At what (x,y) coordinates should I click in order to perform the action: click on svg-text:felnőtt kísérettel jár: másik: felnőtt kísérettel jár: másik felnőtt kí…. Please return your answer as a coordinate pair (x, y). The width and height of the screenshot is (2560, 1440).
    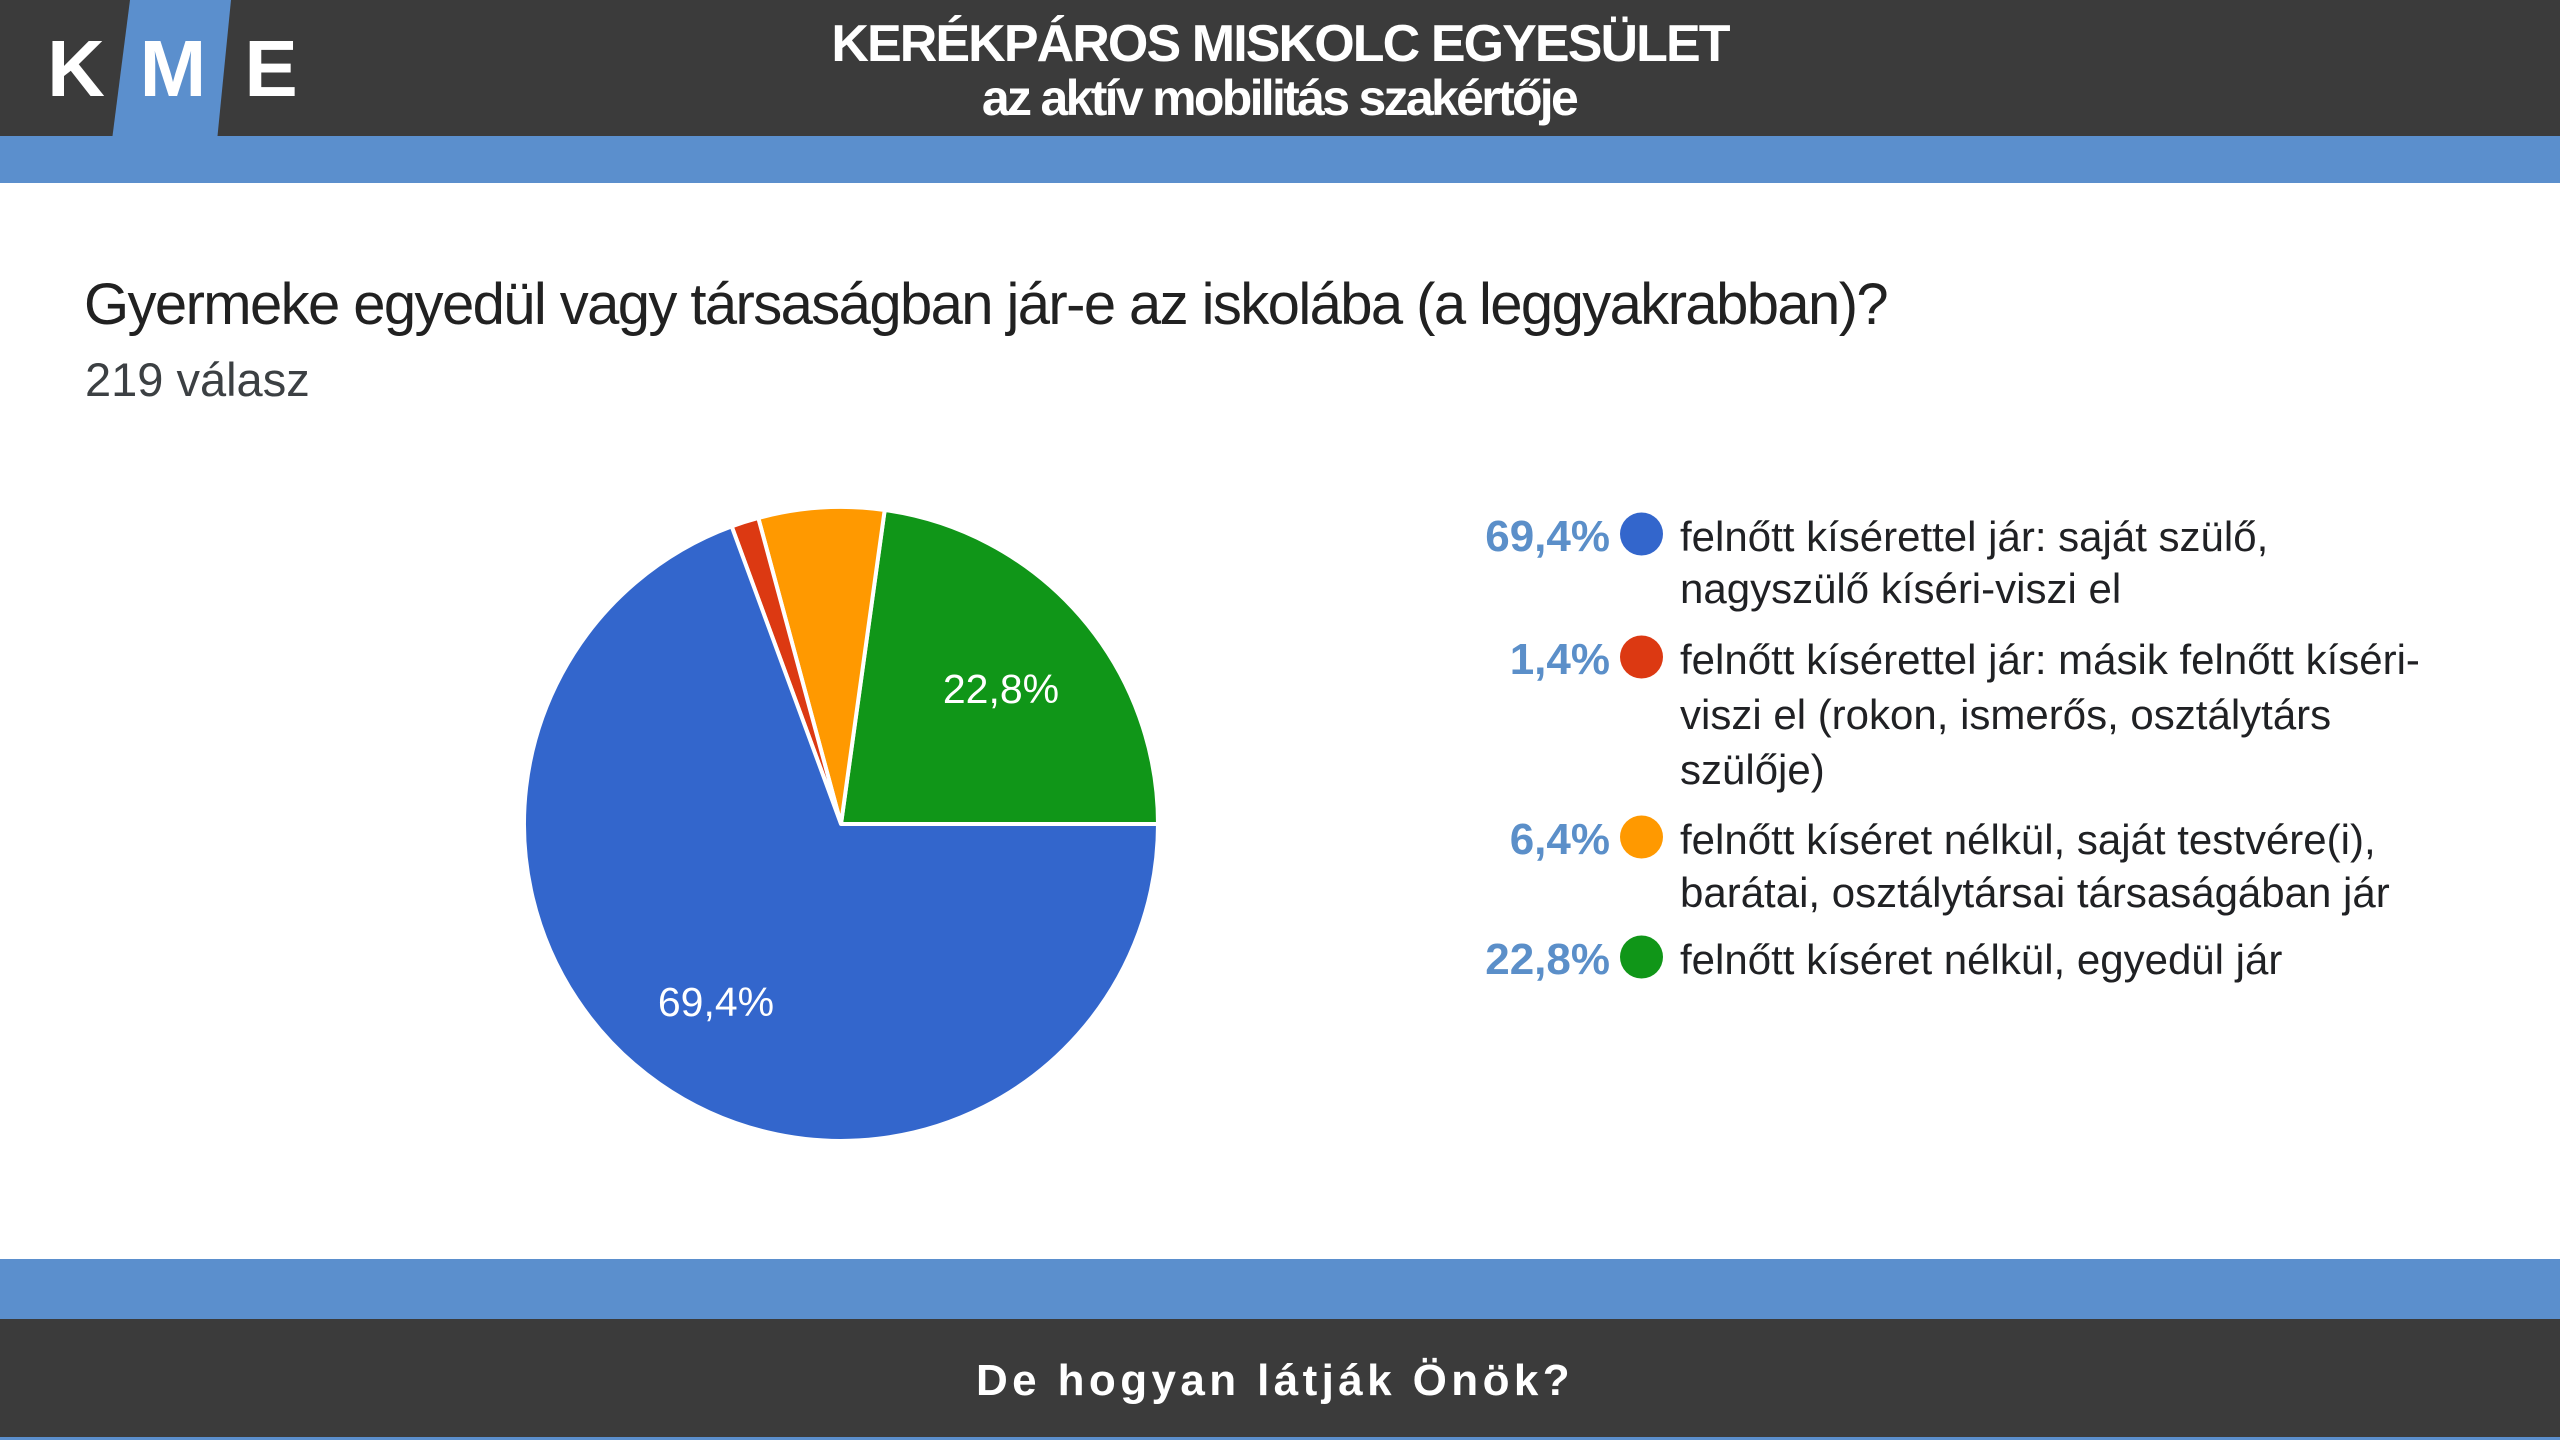
    Looking at the image, I should click on (2050, 659).